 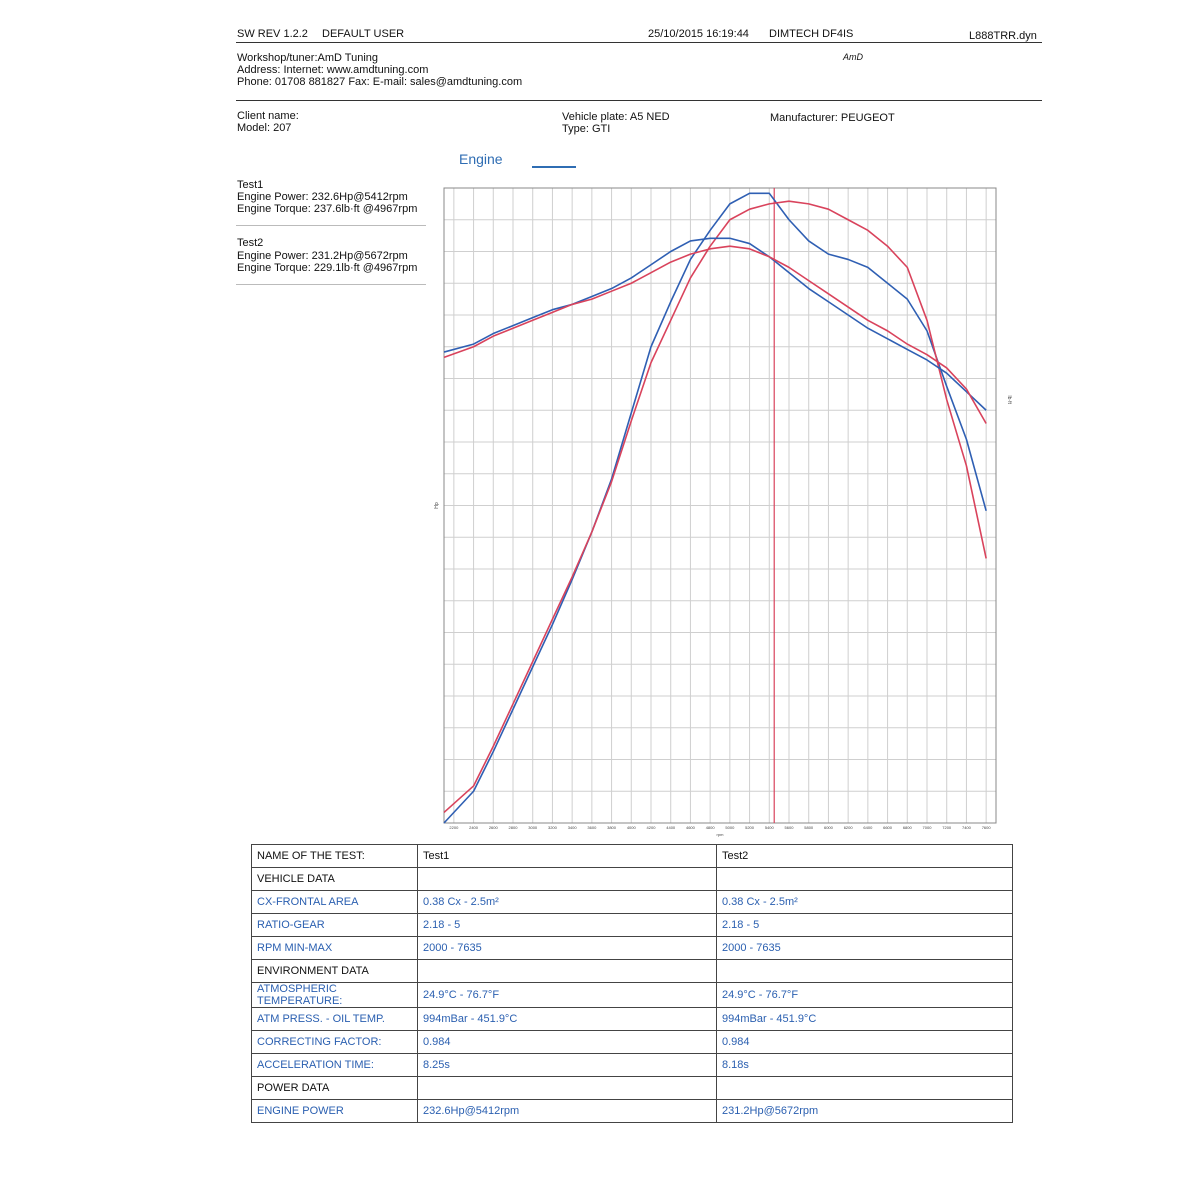 I want to click on table-row: CORRECTING FACTOR: 0.984 0.984, so click(x=632, y=1042).